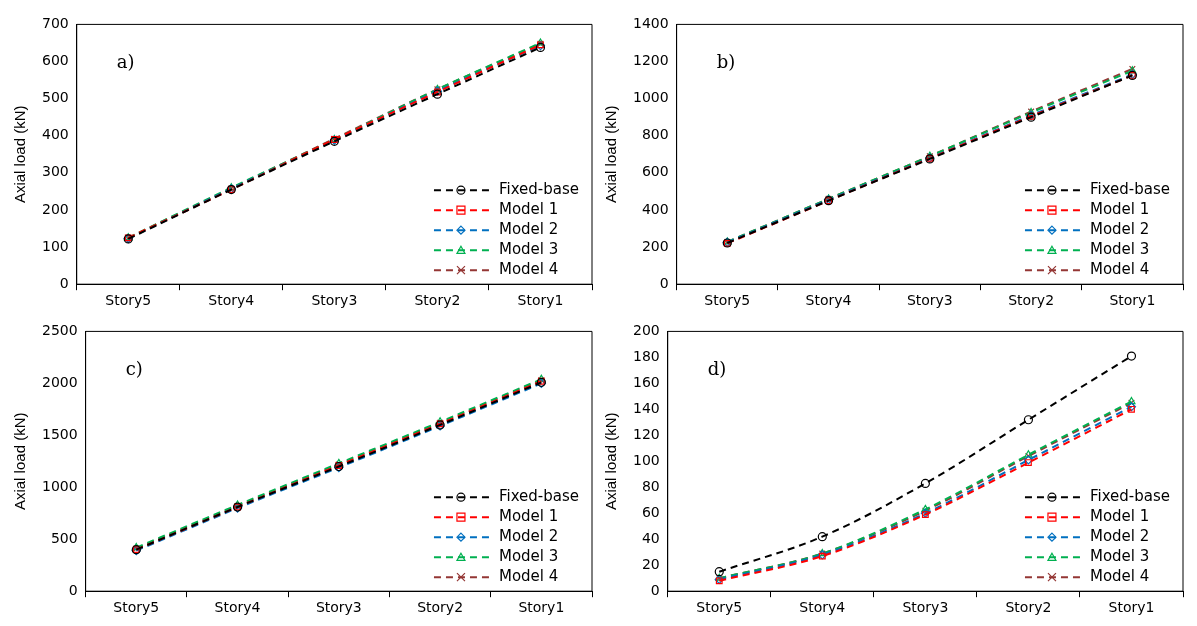 Image resolution: width=1197 pixels, height=626 pixels. I want to click on y-tick-label: 800, so click(655, 134).